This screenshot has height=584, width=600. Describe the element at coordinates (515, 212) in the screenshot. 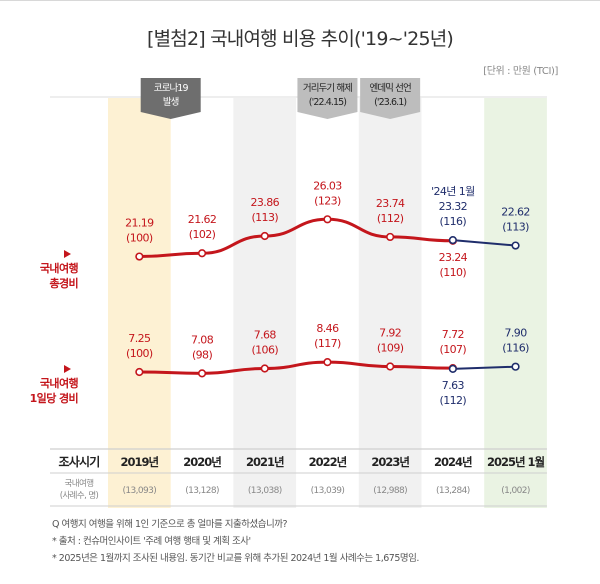

I see `value-label: 22.62` at that location.